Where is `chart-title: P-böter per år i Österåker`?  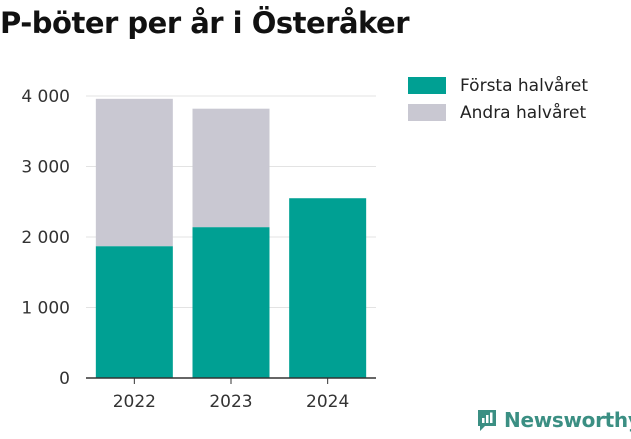
chart-title: P-böter per år i Österåker is located at coordinates (205, 23).